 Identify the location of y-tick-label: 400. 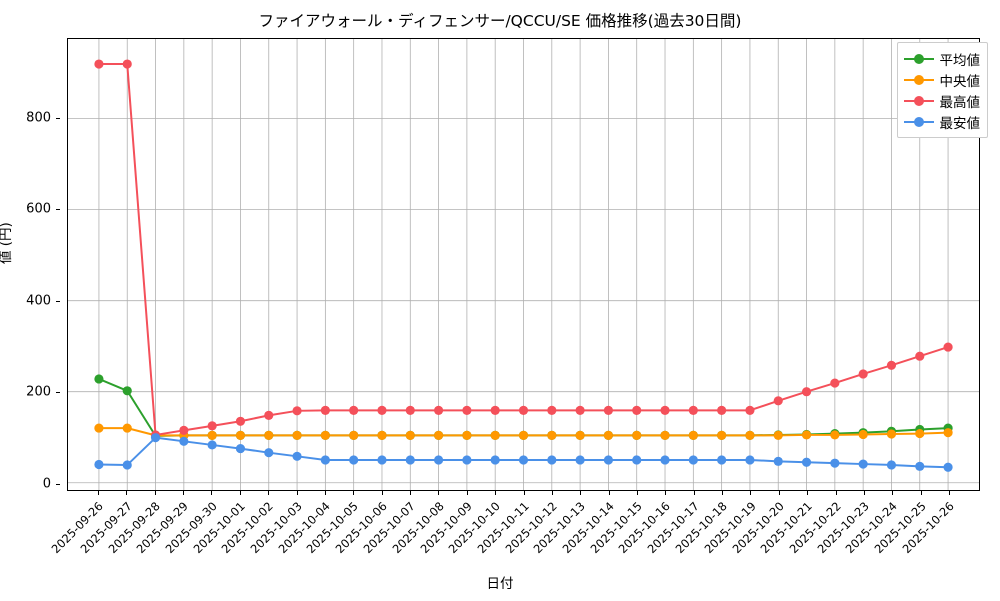
(38, 301).